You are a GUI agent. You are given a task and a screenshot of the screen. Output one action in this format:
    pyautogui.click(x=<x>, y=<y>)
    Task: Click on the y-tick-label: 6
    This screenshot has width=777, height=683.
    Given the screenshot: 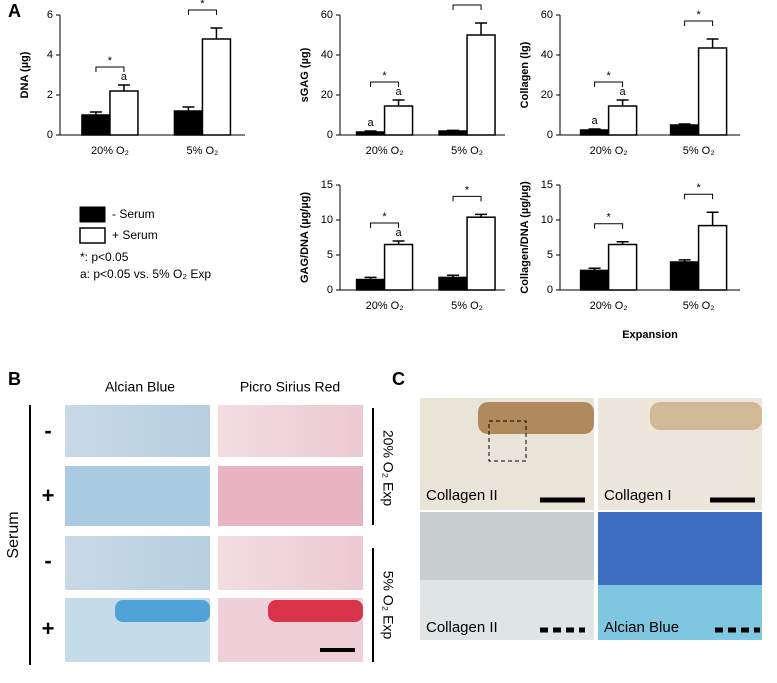 What is the action you would take?
    pyautogui.click(x=50, y=15)
    